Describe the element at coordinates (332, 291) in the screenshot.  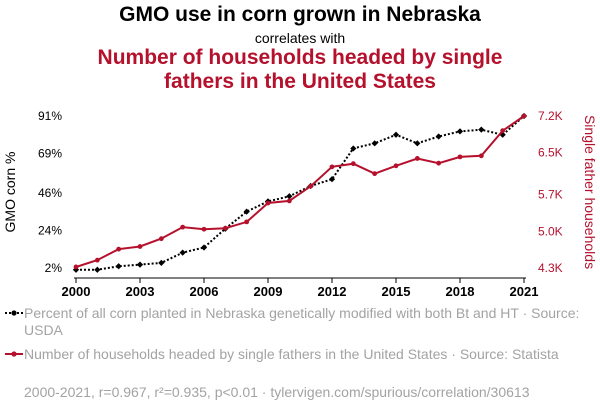
I see `x-tick-label: 2012` at that location.